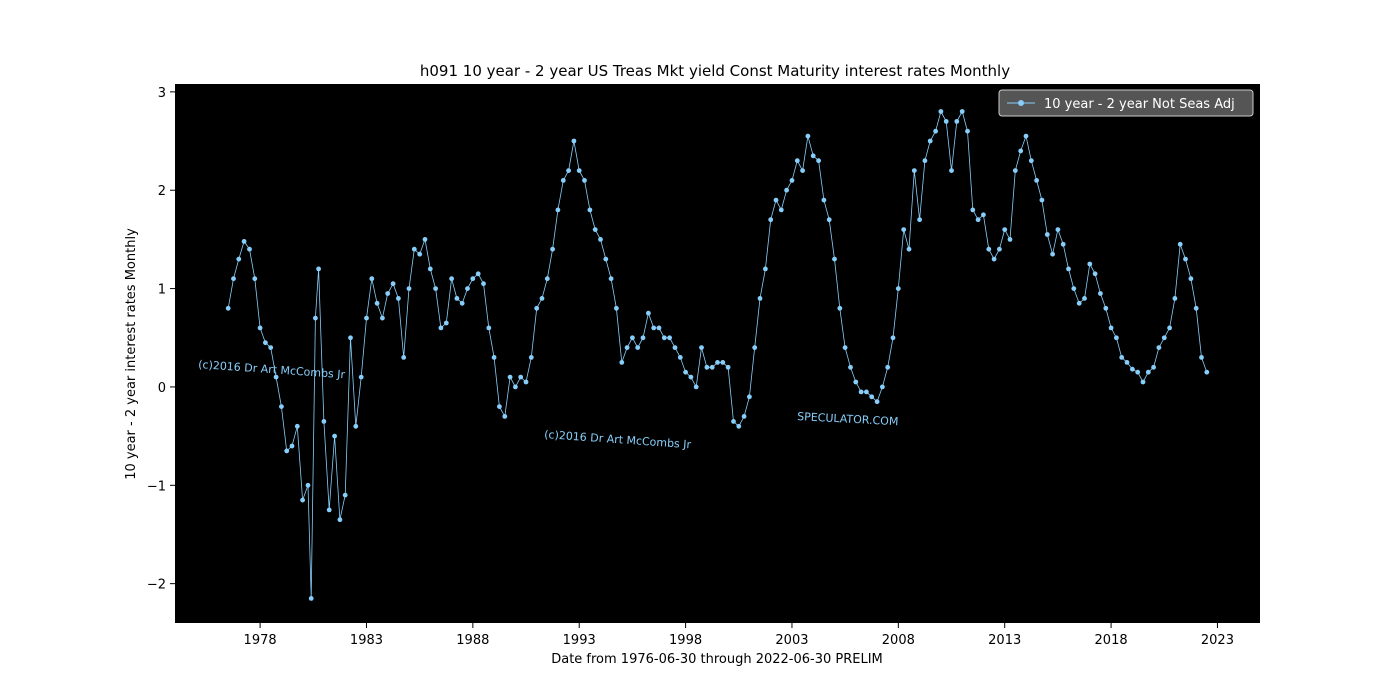 The height and width of the screenshot is (700, 1400). Describe the element at coordinates (162, 290) in the screenshot. I see `y-tick-label: 1` at that location.